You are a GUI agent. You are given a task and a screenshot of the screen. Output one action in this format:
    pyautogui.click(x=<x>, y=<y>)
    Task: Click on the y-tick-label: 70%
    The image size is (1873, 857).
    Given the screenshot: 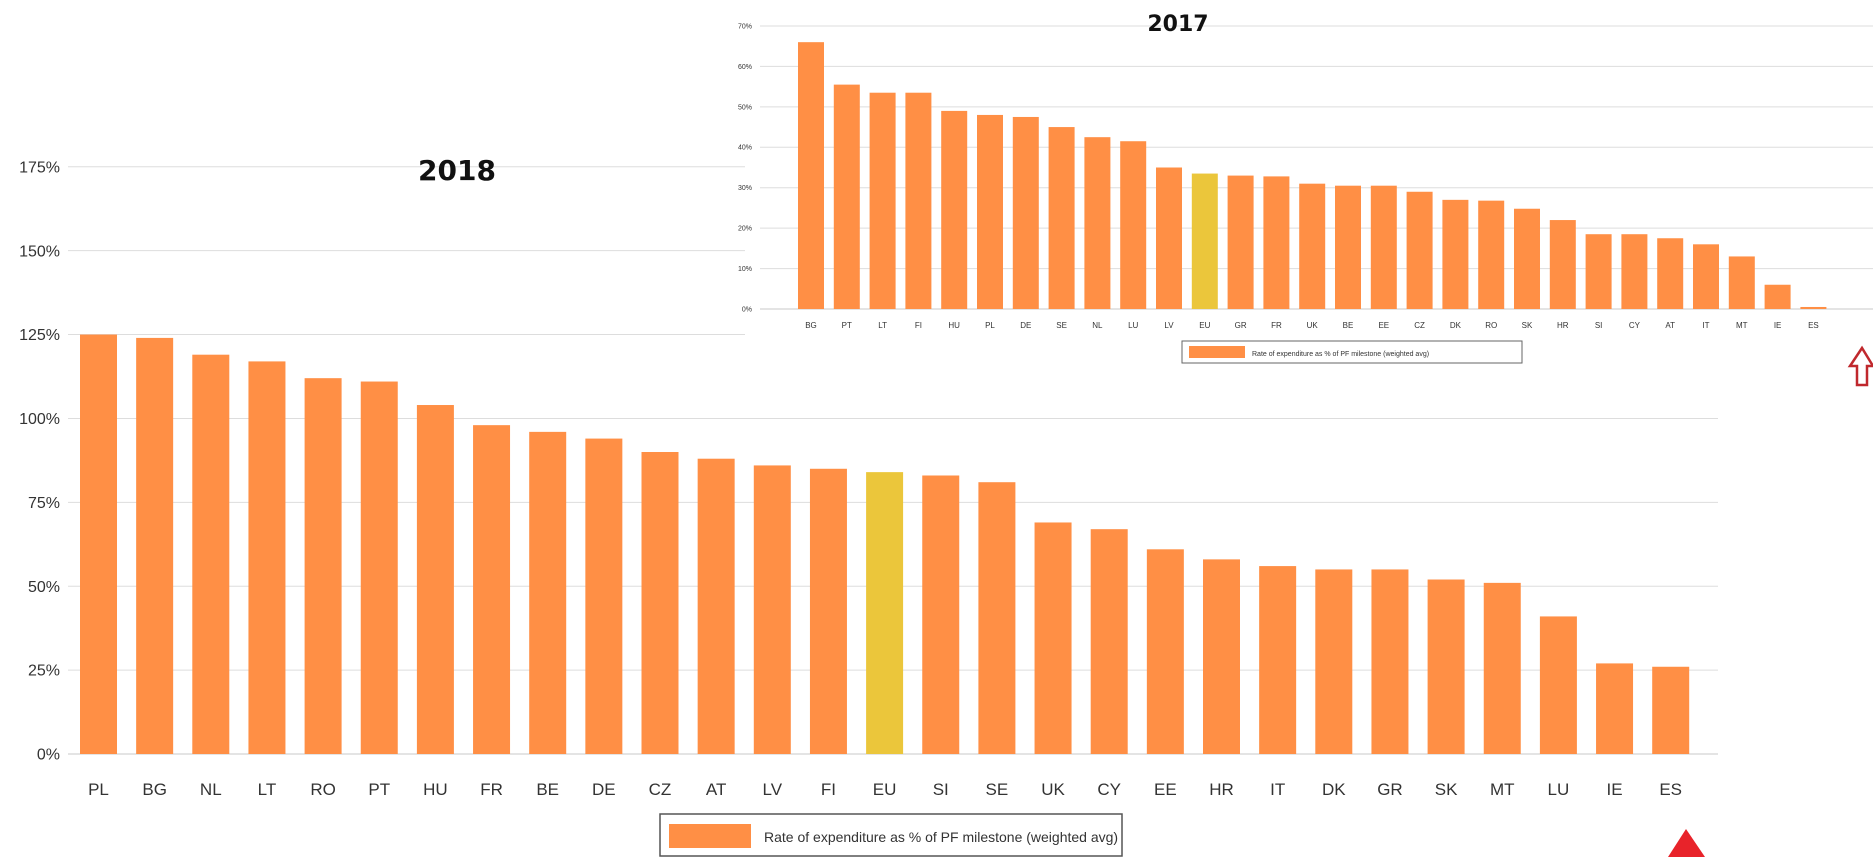 What is the action you would take?
    pyautogui.click(x=745, y=26)
    